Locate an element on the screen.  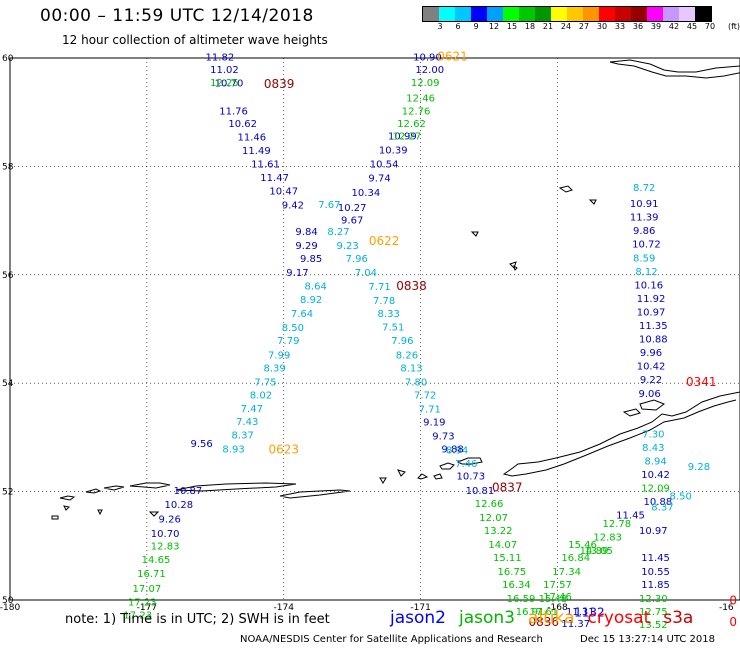
pass-time-label: 0839 is located at coordinates (279, 84).